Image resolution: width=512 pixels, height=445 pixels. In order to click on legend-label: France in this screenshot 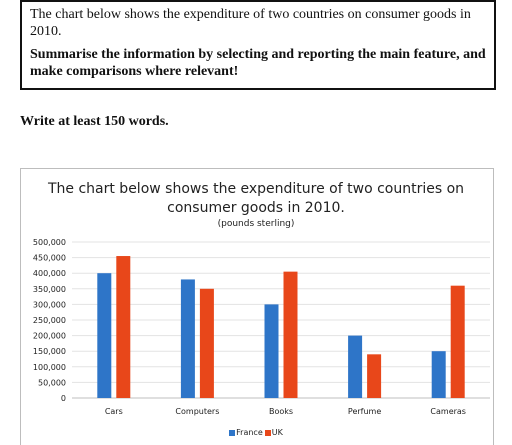, I will do `click(249, 432)`.